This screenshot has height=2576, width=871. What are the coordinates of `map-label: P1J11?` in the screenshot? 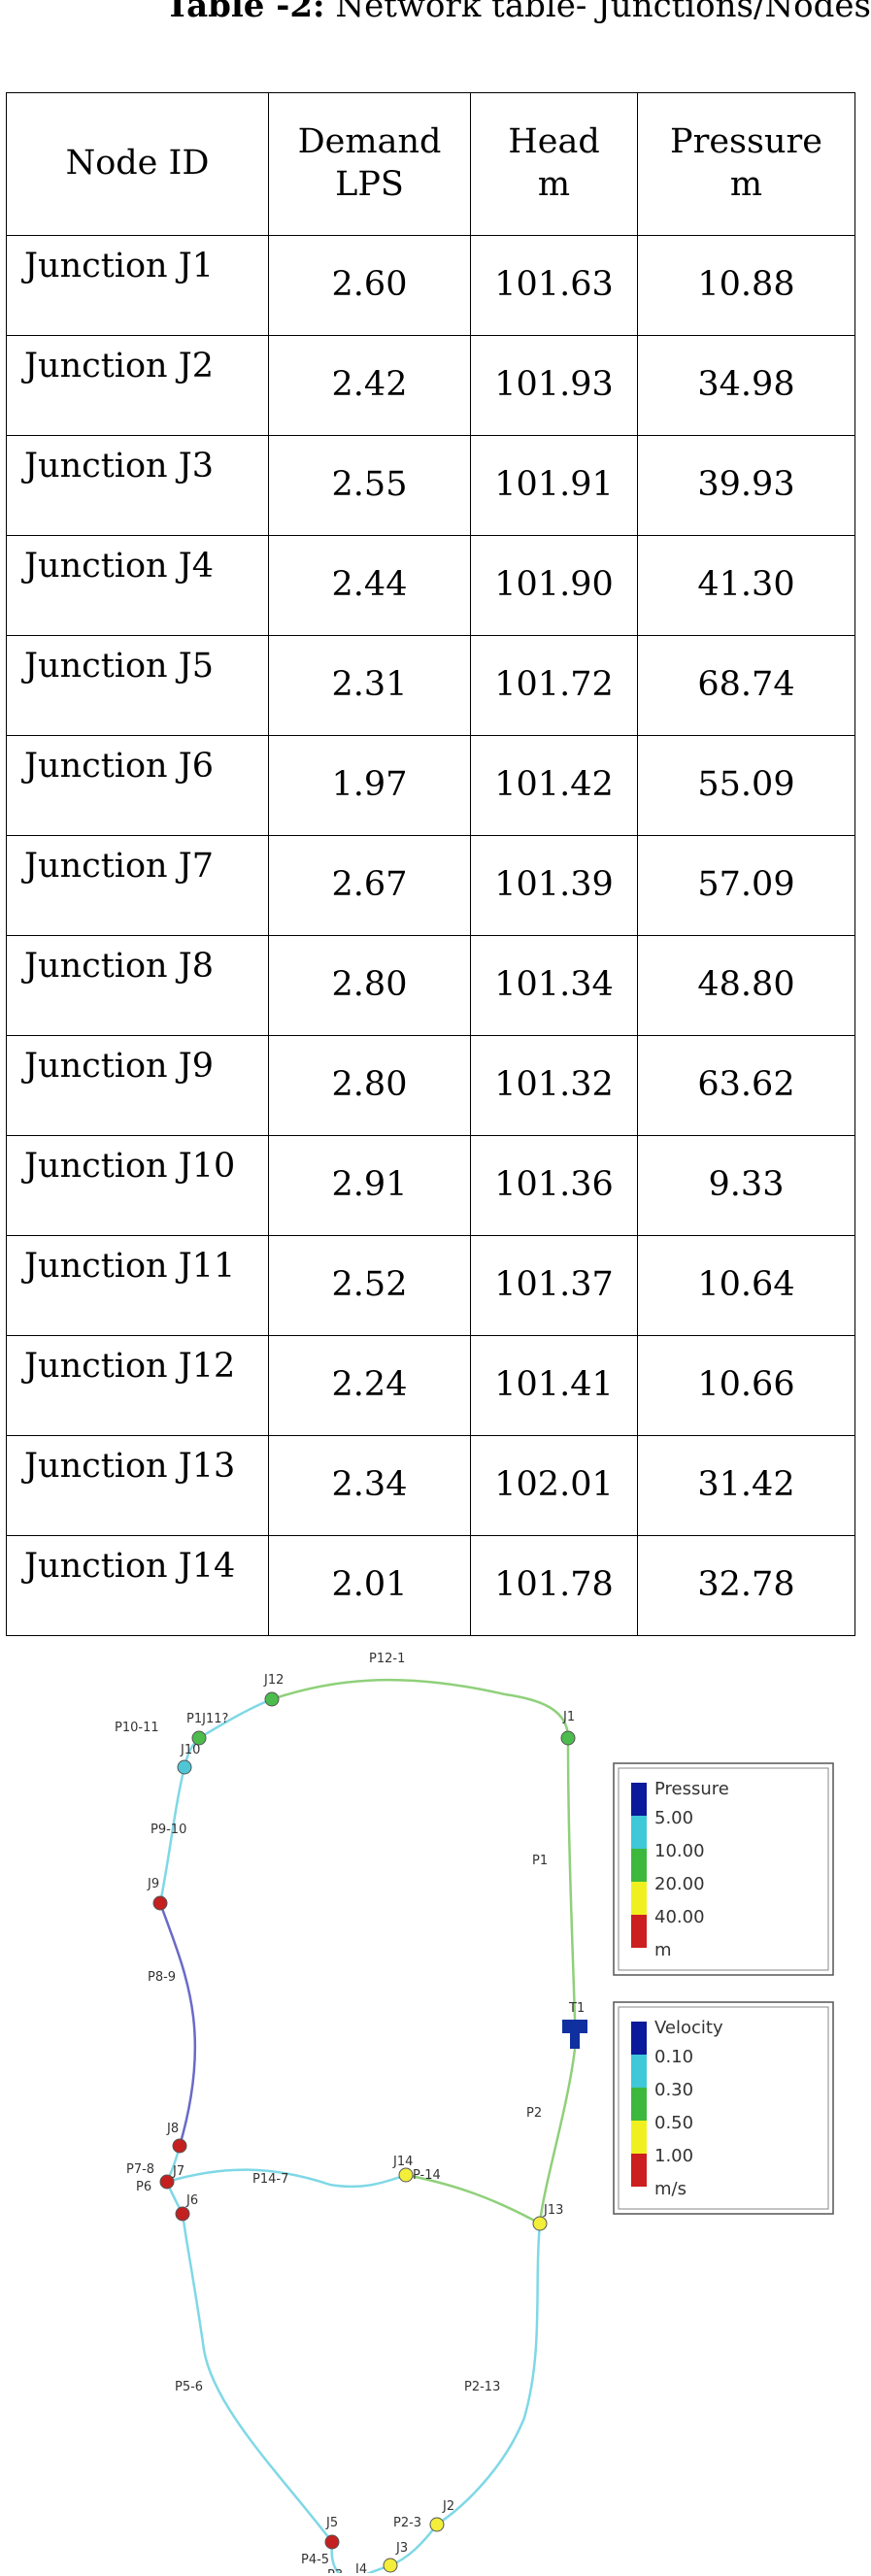 It's located at (207, 1719).